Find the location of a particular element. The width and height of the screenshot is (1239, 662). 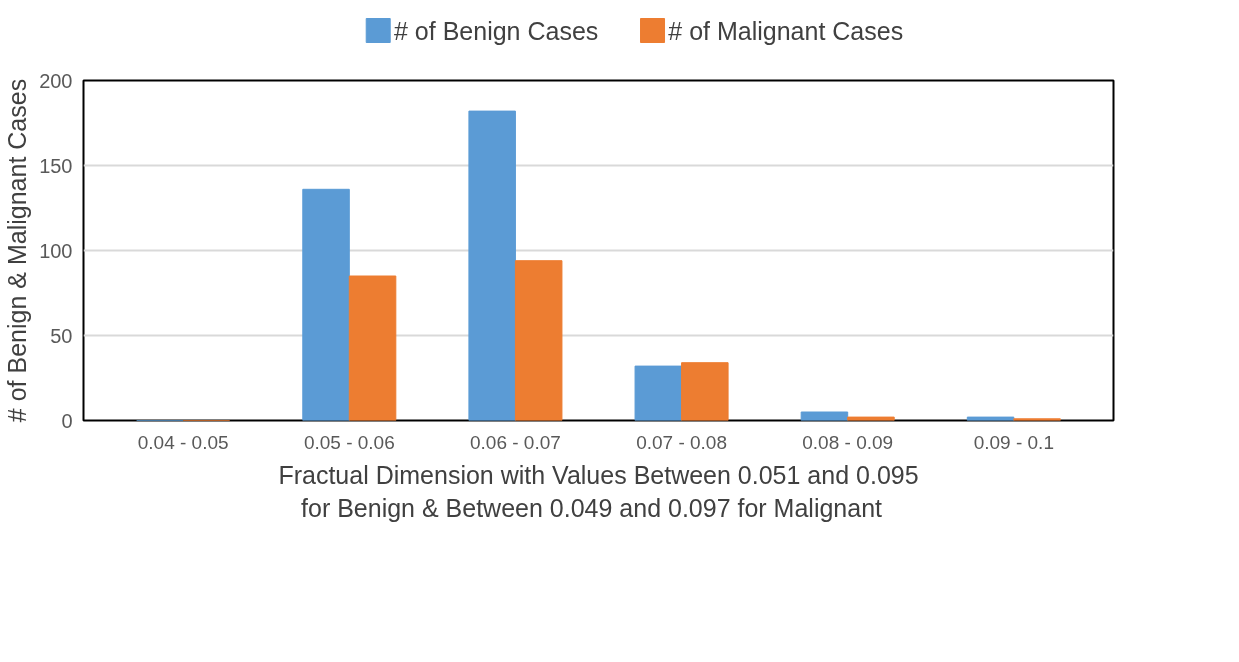

x-tick-label: 0.07 - 0.08 is located at coordinates (681, 442).